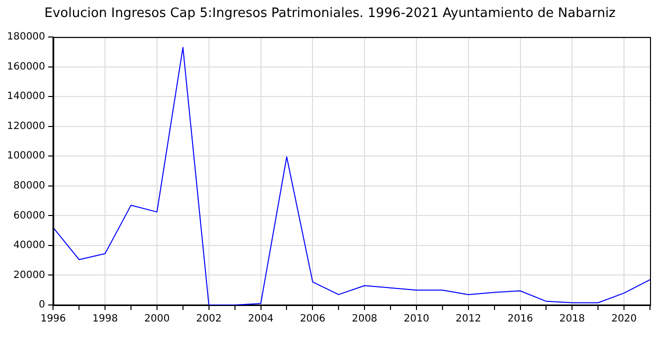 Image resolution: width=660 pixels, height=350 pixels. I want to click on y-tick-label: 60000, so click(29, 216).